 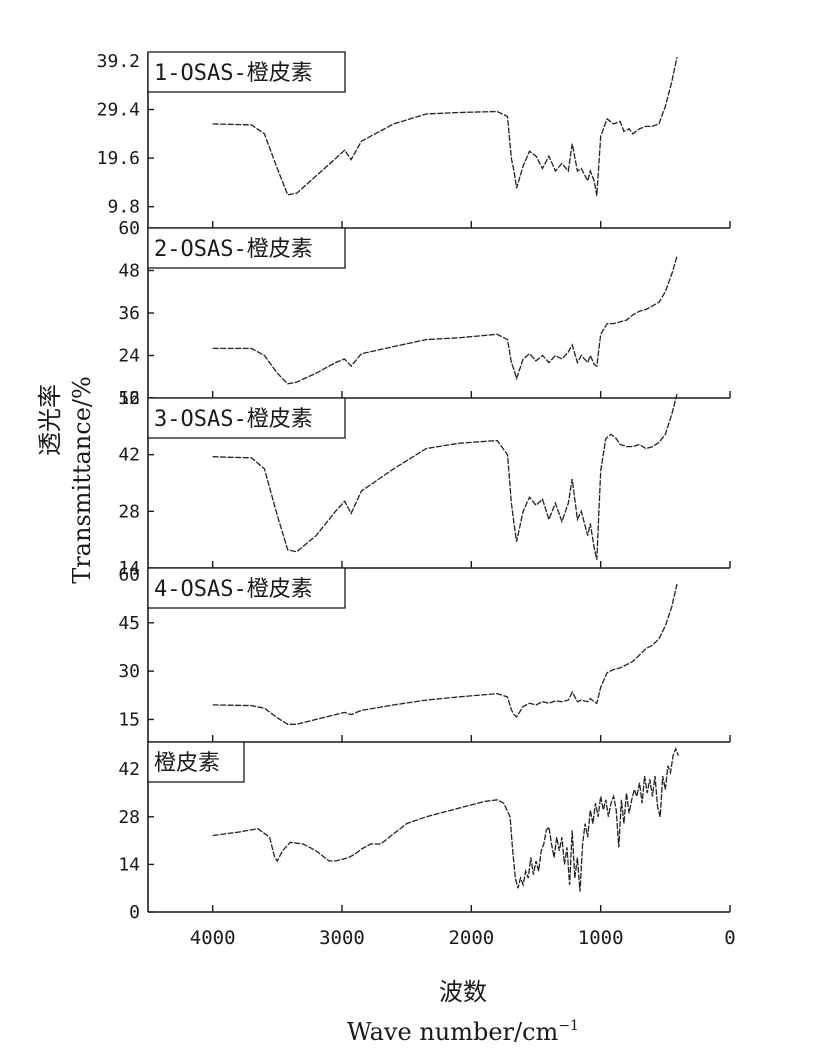 I want to click on panel-3-y-tick-label: 42, so click(x=129, y=455).